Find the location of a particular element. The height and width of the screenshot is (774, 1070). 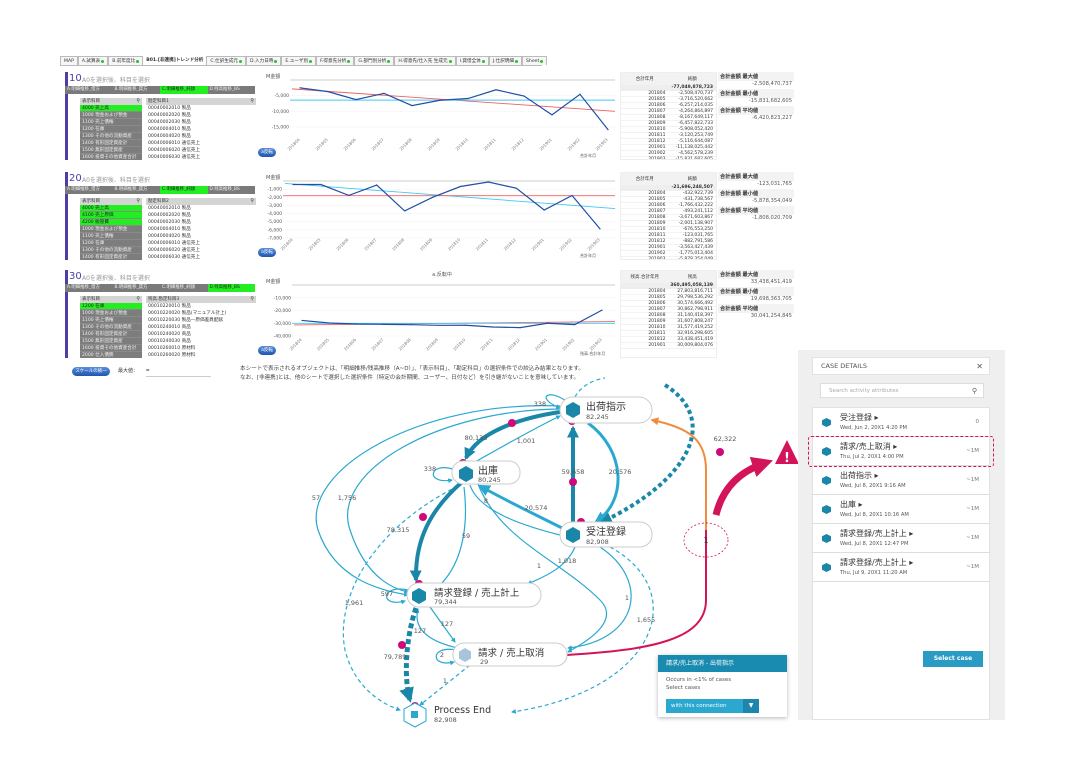

max-value-field: 最大値： = is located at coordinates (178, 372).